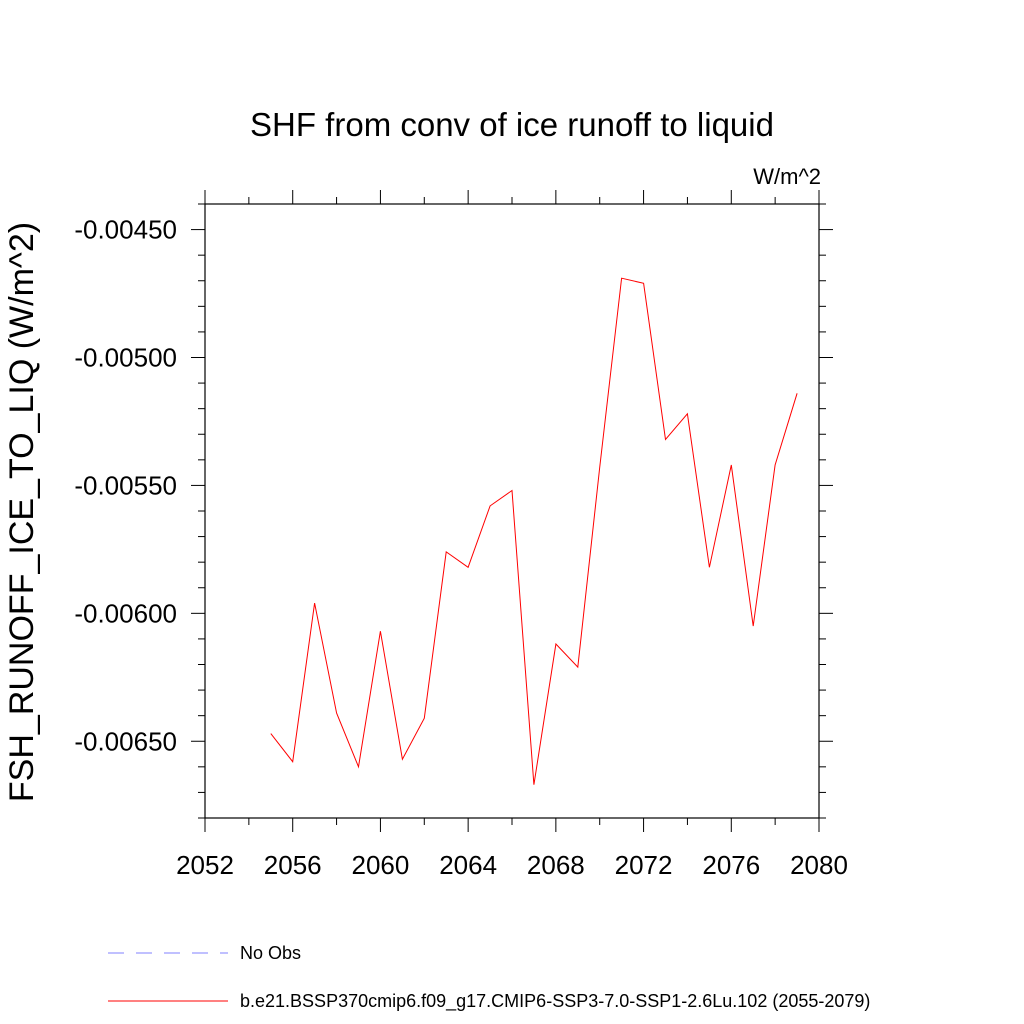 This screenshot has width=1024, height=1024. Describe the element at coordinates (22, 512) in the screenshot. I see `y-axis-label: FSH_RUNOFF_ICE_TO_LIQ (W/m^2)` at that location.